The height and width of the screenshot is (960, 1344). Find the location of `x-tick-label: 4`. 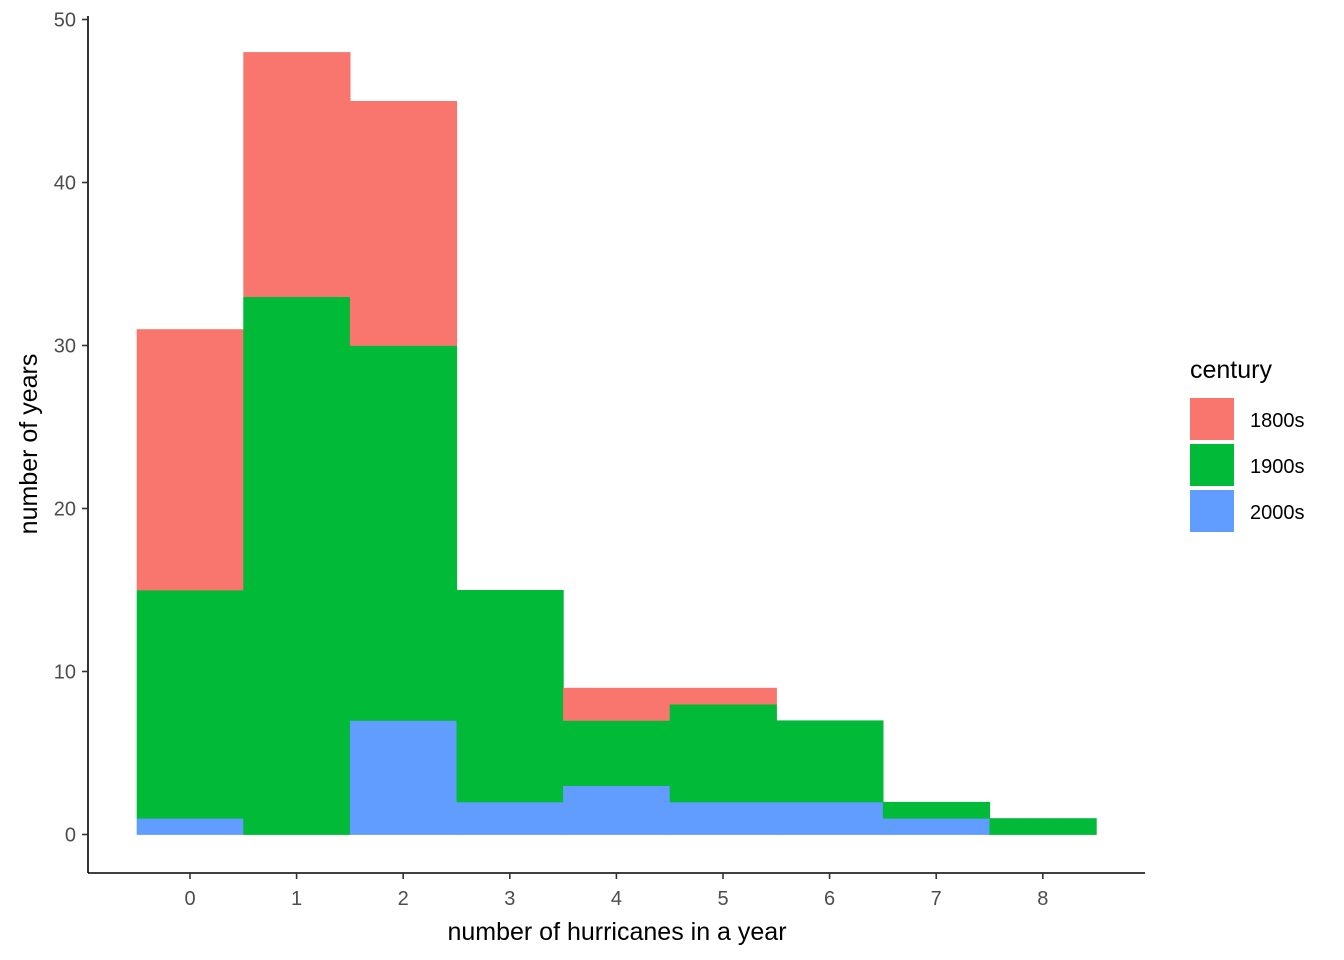

x-tick-label: 4 is located at coordinates (616, 899).